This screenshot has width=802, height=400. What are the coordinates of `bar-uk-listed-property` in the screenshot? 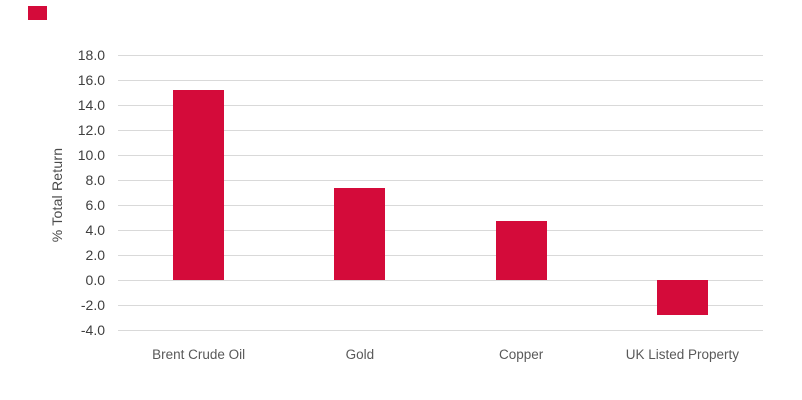 It's located at (682, 297).